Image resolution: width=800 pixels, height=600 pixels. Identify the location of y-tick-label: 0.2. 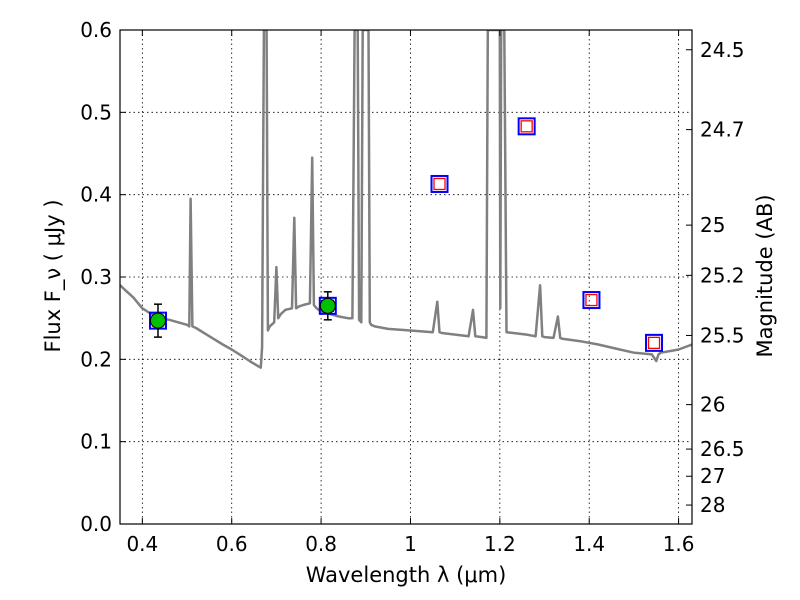
(96, 359).